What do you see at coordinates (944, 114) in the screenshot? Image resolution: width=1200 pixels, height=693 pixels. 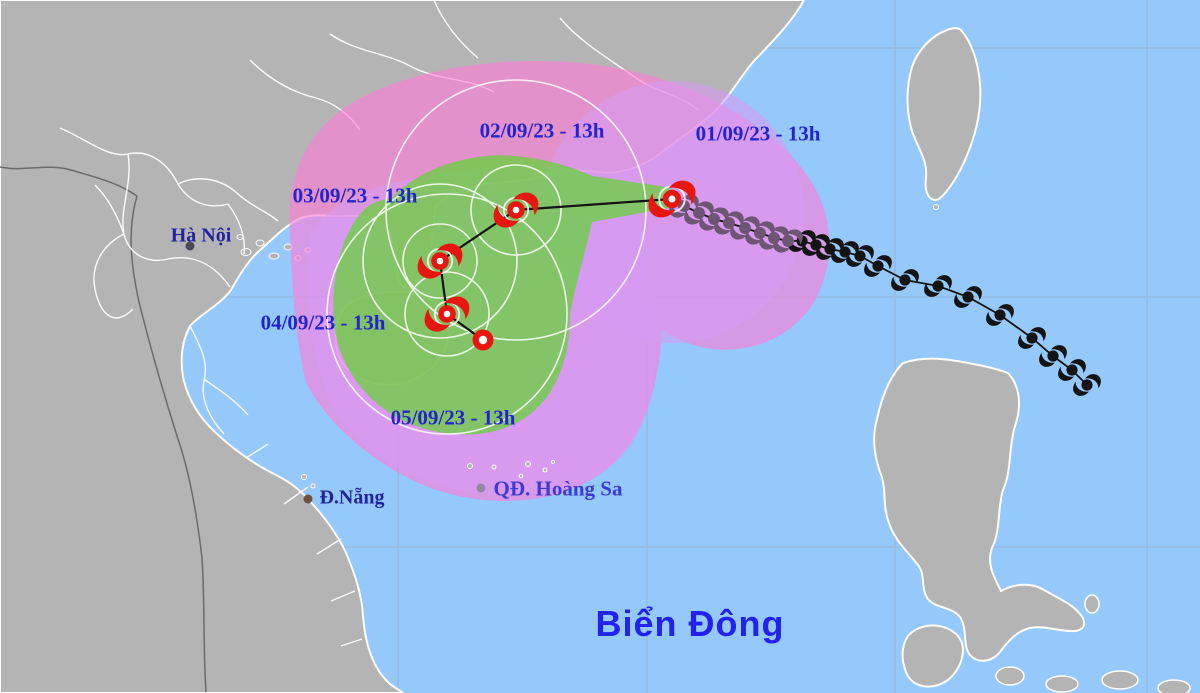 I see `taiwan-island` at bounding box center [944, 114].